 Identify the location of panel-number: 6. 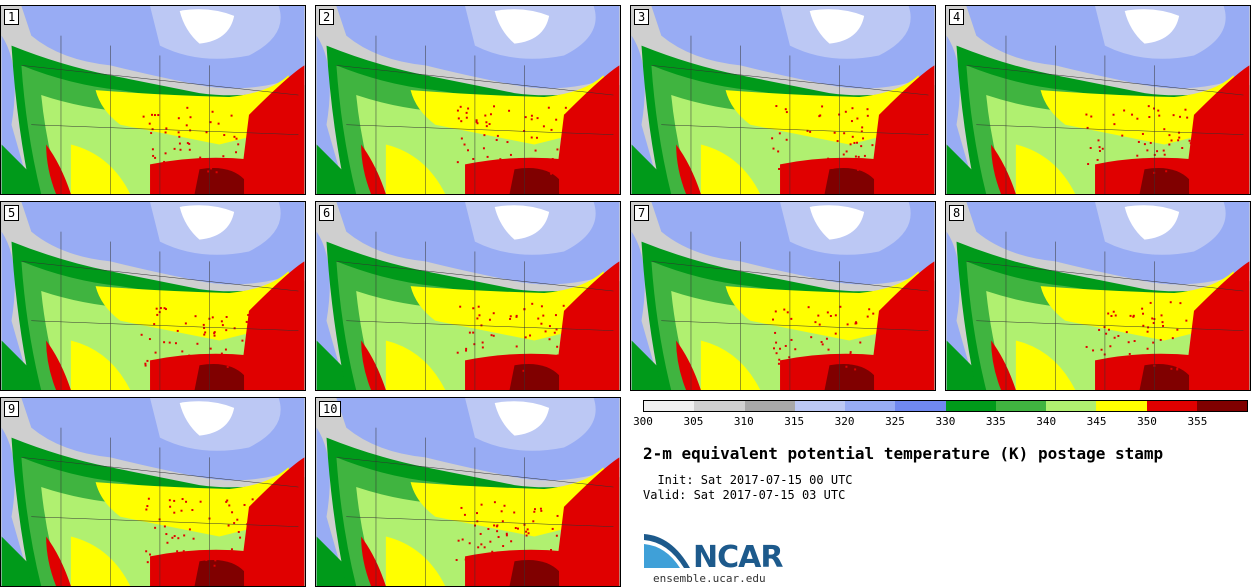
(327, 213).